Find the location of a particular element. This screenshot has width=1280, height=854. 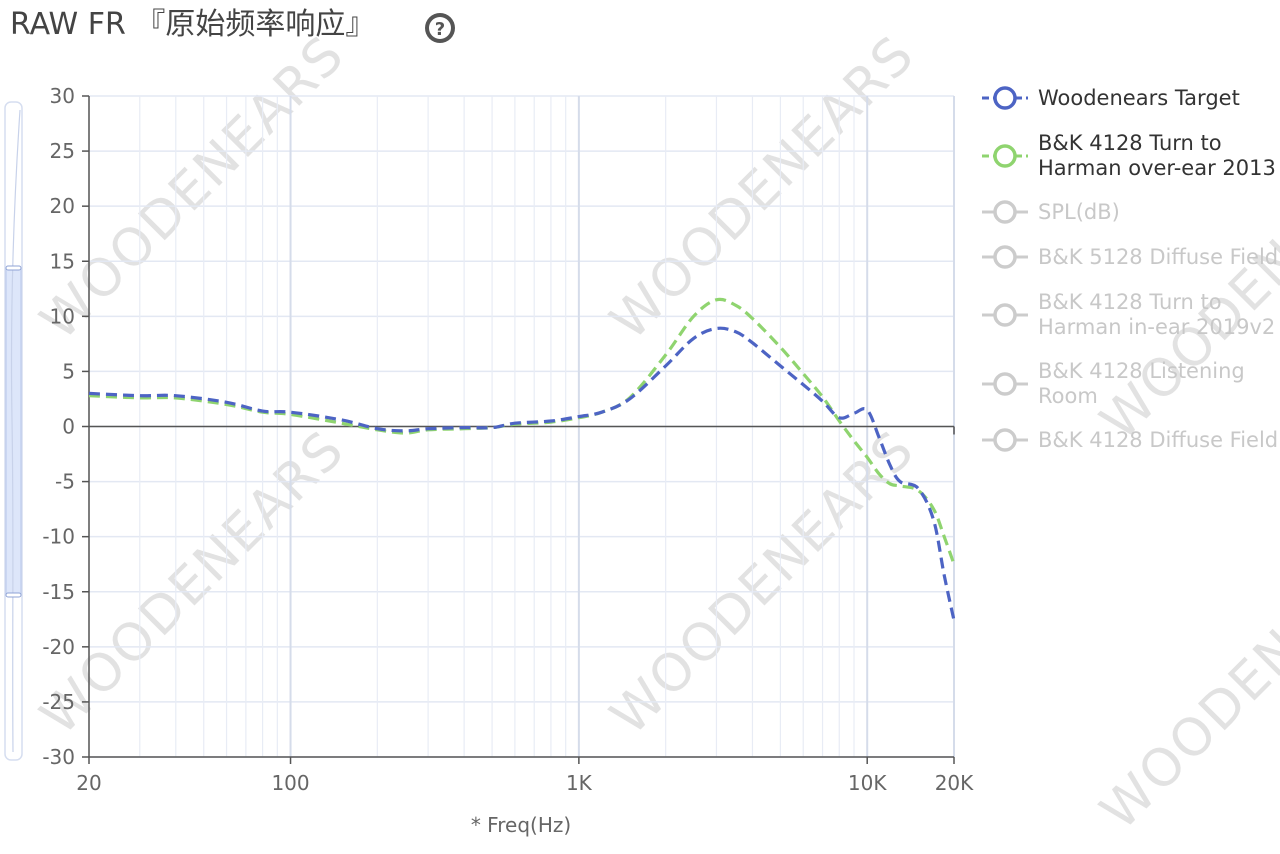

legend-item-3: B&K 5128 Diffuse Field is located at coordinates (1130, 257).